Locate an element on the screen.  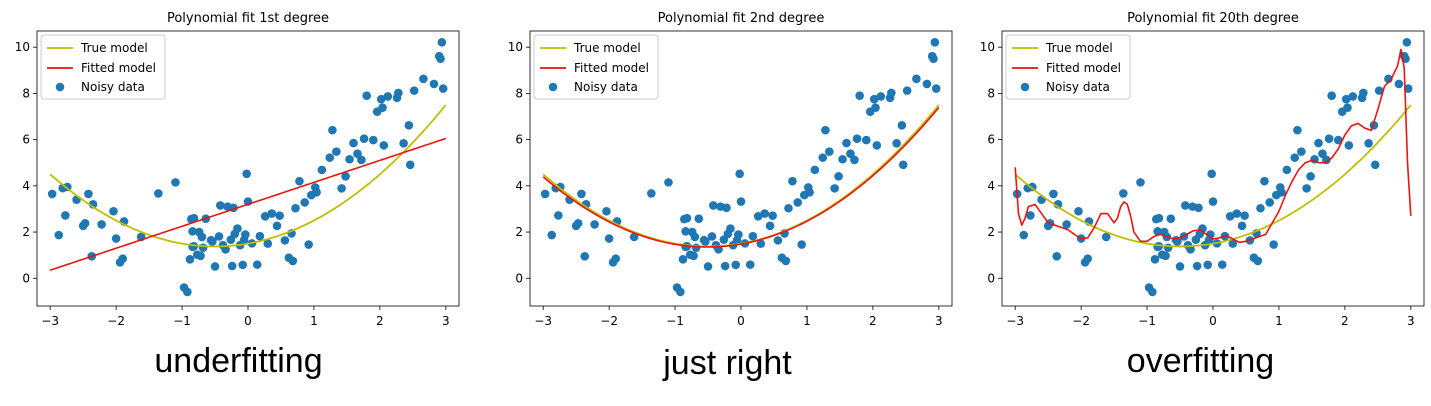
caption-overfitting: overfitting is located at coordinates (1200, 361).